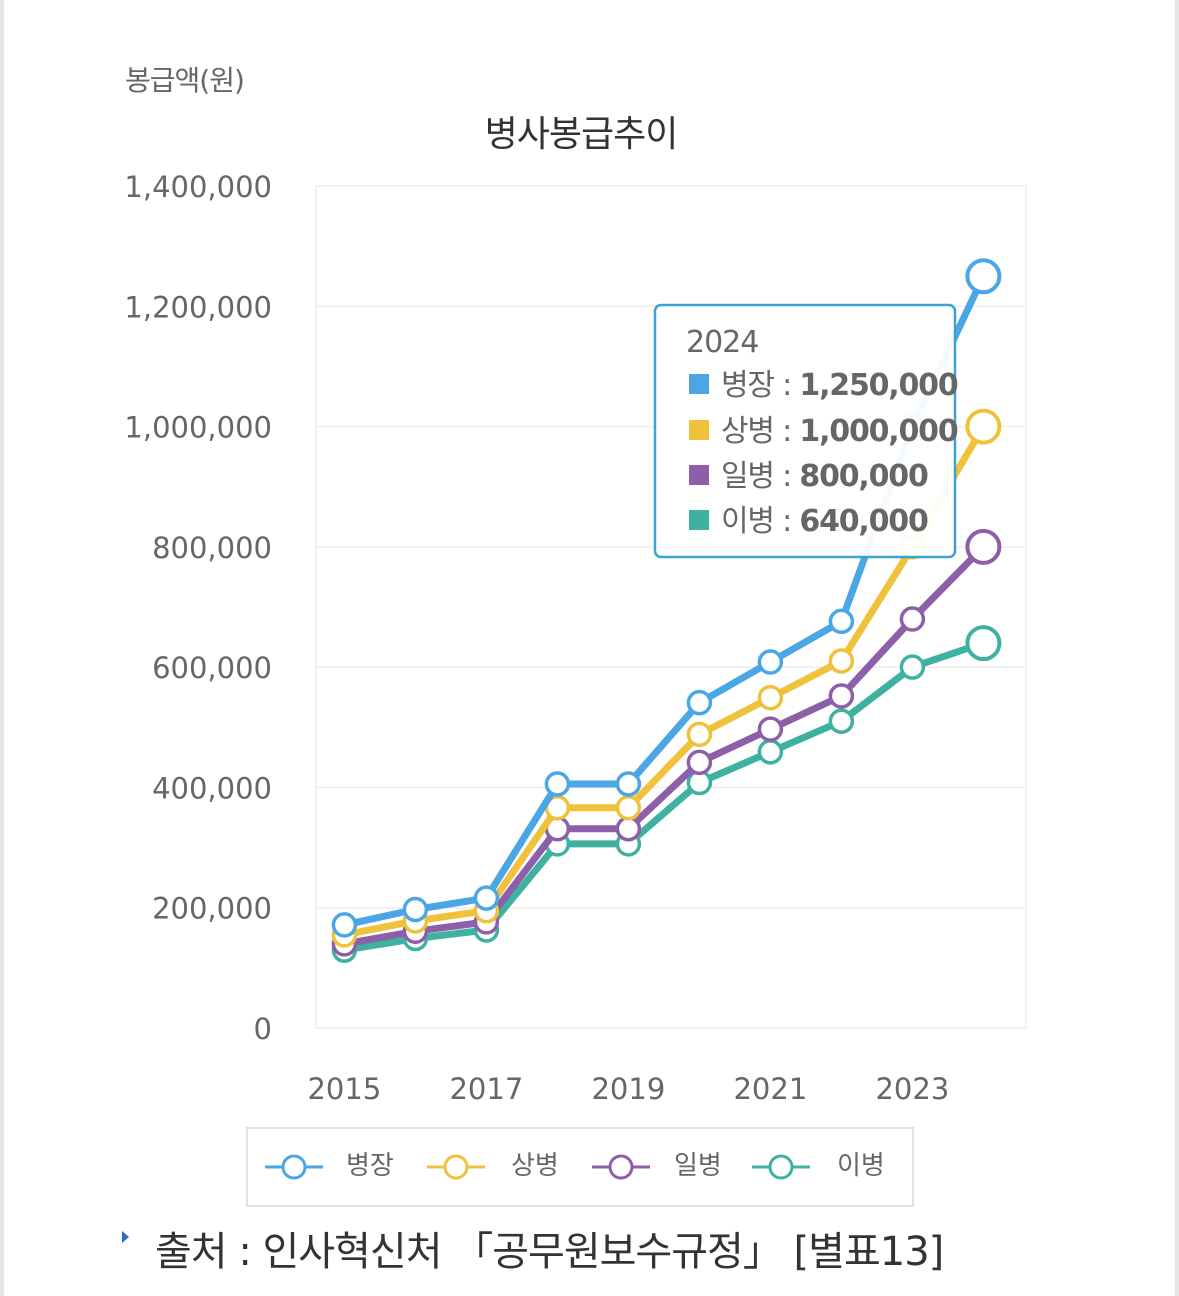  What do you see at coordinates (722, 342) in the screenshot?
I see `tooltip-year: 2024` at bounding box center [722, 342].